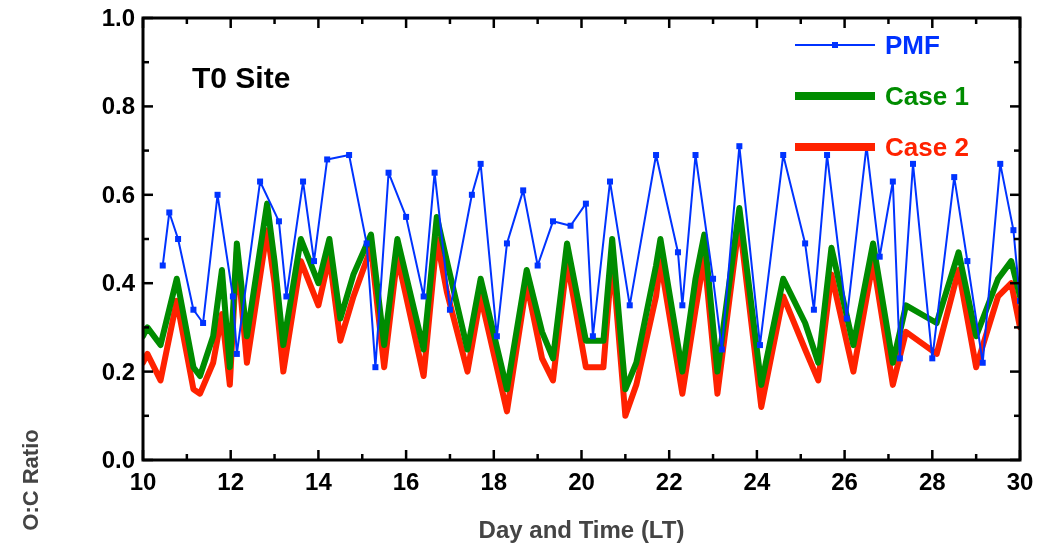 The width and height of the screenshot is (1042, 550). Describe the element at coordinates (927, 96) in the screenshot. I see `legend-label: Case 1` at that location.